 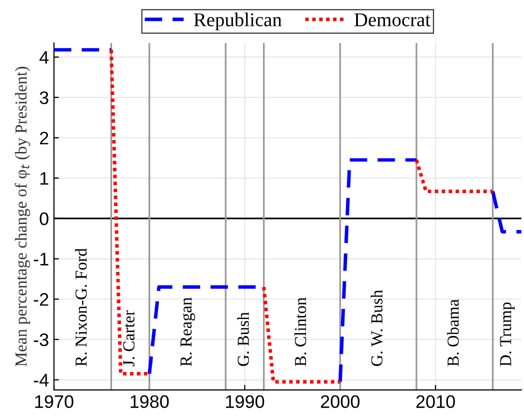 What do you see at coordinates (245, 401) in the screenshot?
I see `x-tick-label: 1990` at bounding box center [245, 401].